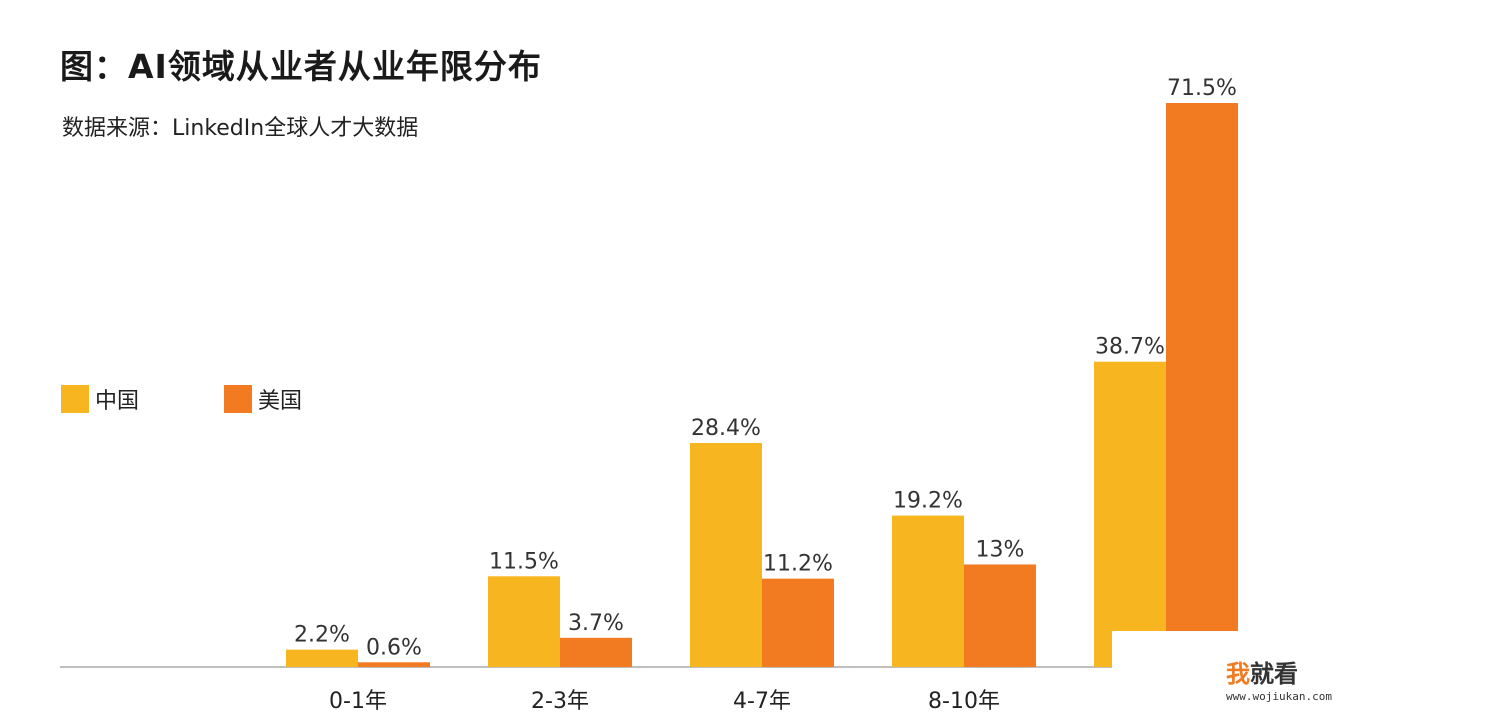 Image resolution: width=1492 pixels, height=724 pixels. I want to click on x-tick-label-0: 0-1年, so click(358, 701).